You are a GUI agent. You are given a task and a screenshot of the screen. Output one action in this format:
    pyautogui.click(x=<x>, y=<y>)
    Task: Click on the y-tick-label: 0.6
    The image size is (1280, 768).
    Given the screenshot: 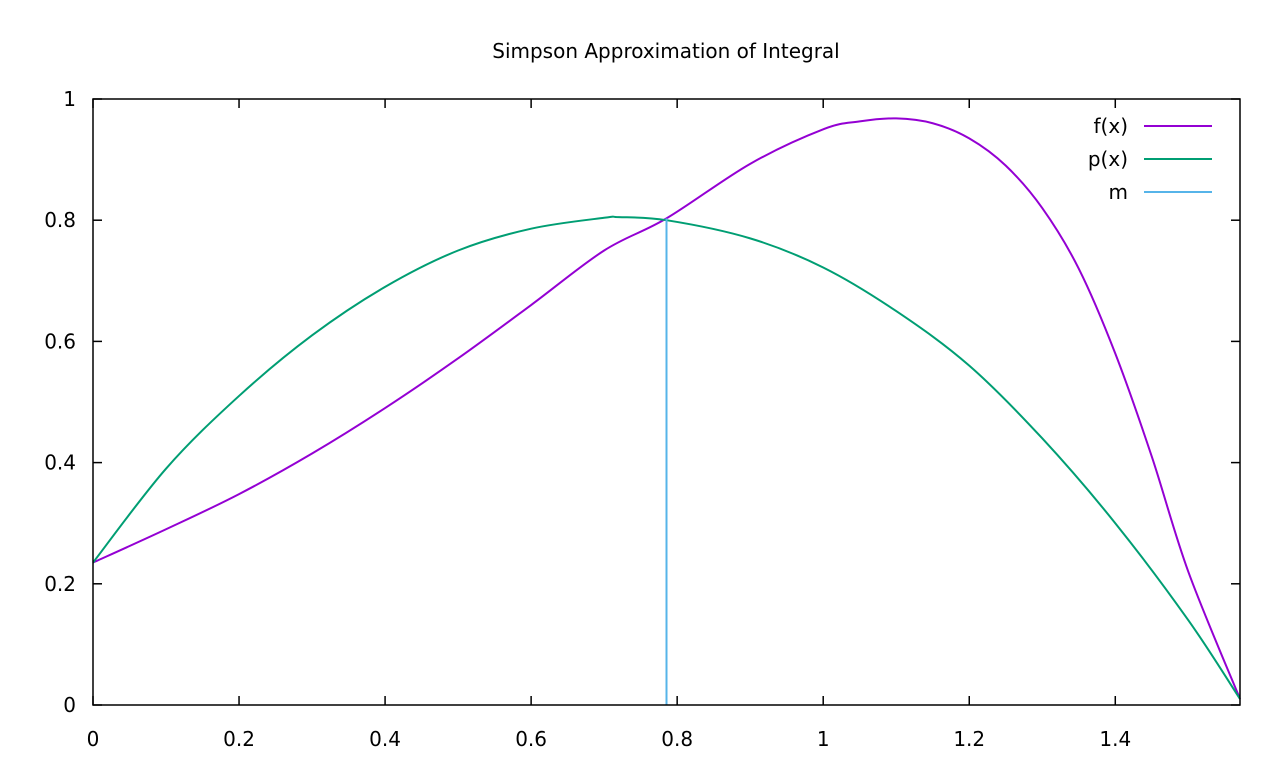 What is the action you would take?
    pyautogui.click(x=60, y=341)
    